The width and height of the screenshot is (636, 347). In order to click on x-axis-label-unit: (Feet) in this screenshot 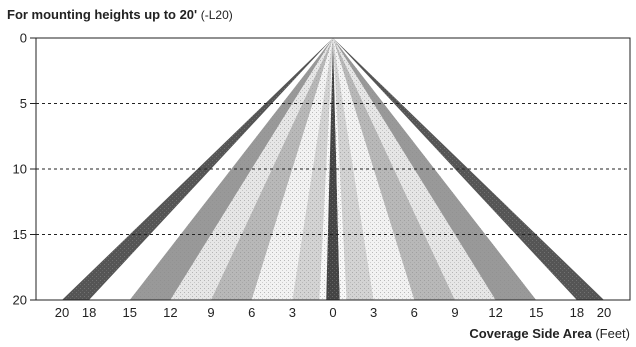, I will do `click(612, 333)`.